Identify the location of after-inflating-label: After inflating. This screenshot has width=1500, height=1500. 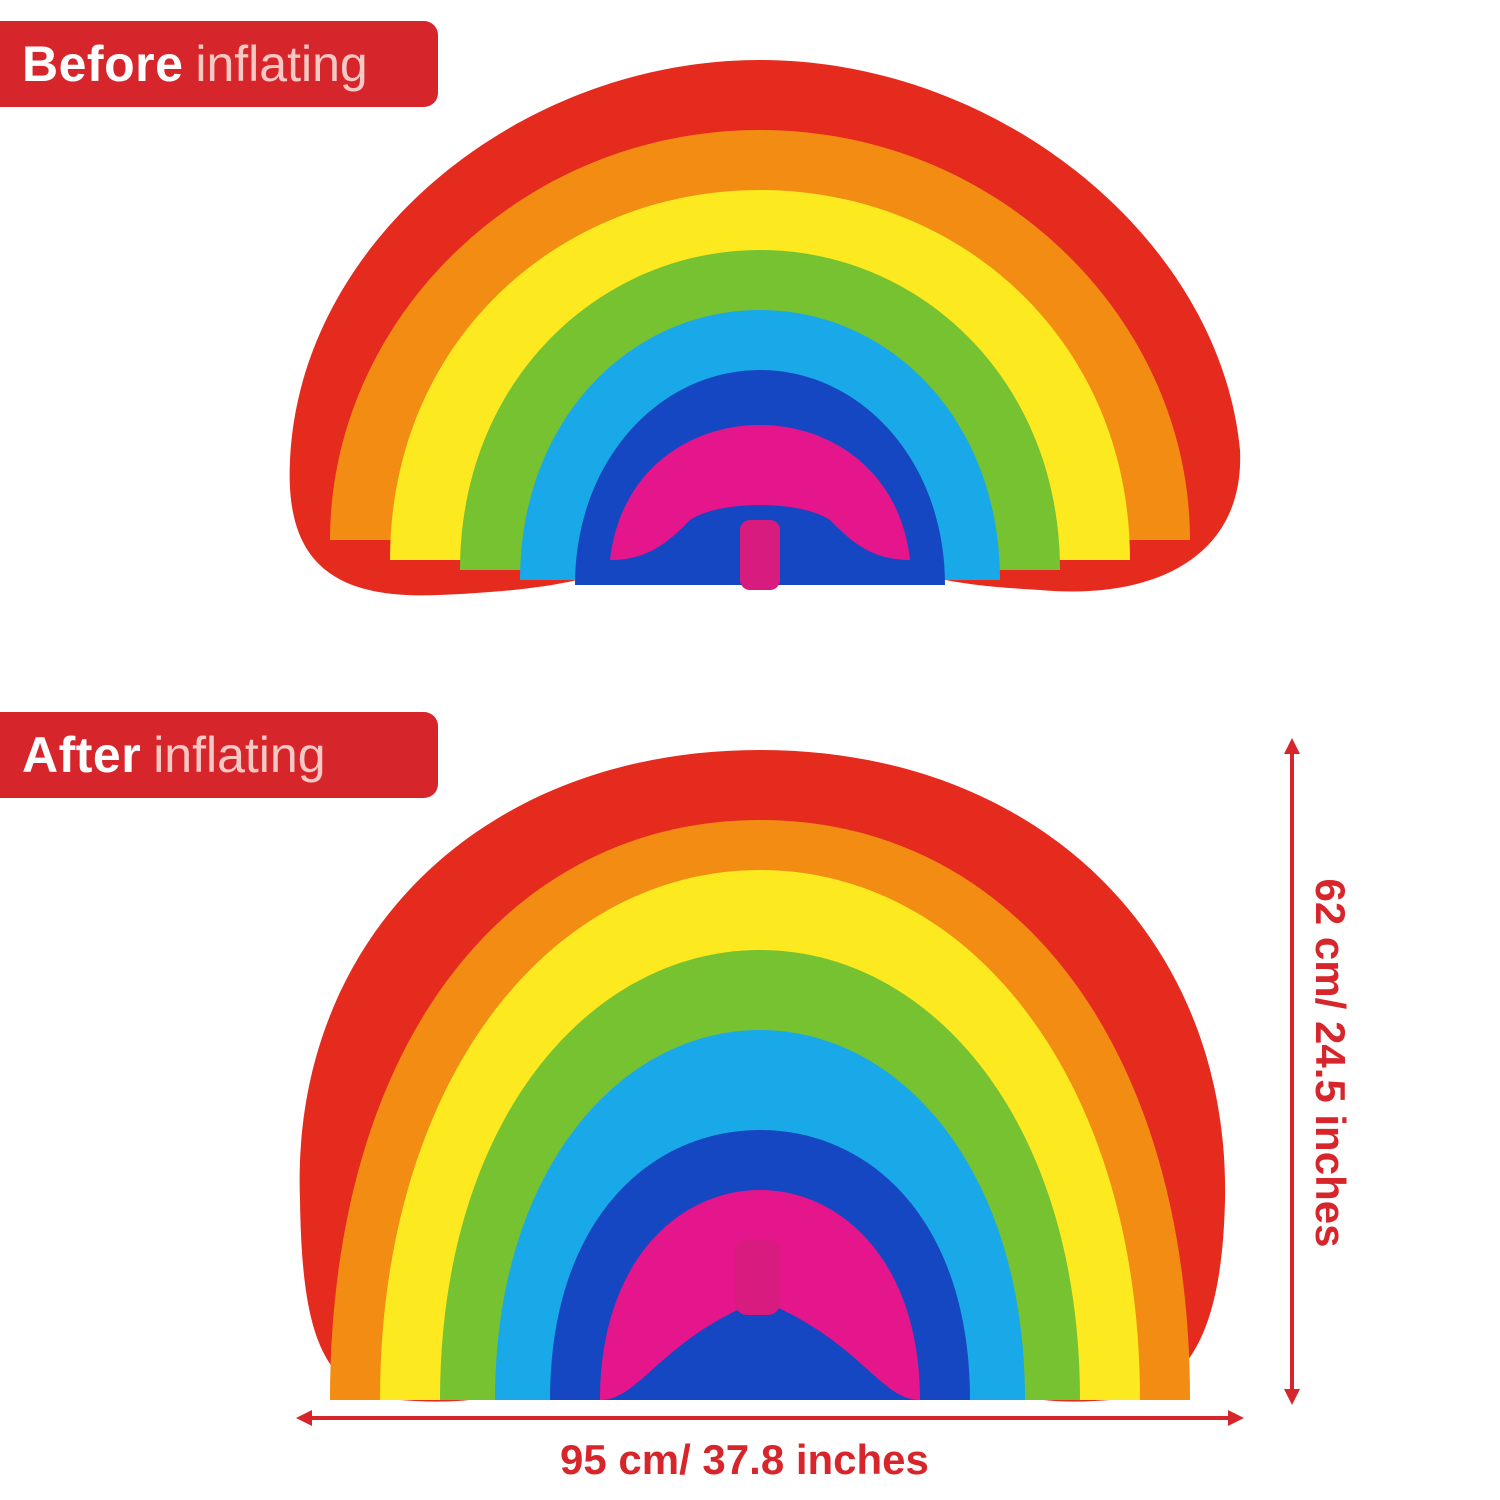
(219, 755).